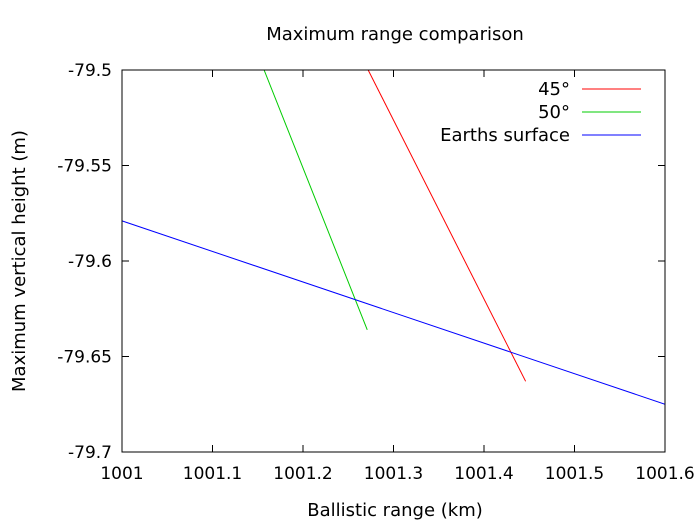 The width and height of the screenshot is (700, 525). I want to click on legend-label: 45°, so click(554, 89).